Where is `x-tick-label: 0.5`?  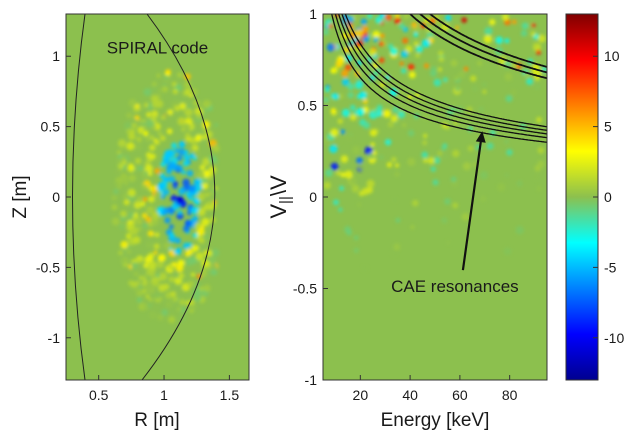 x-tick-label: 0.5 is located at coordinates (99, 395).